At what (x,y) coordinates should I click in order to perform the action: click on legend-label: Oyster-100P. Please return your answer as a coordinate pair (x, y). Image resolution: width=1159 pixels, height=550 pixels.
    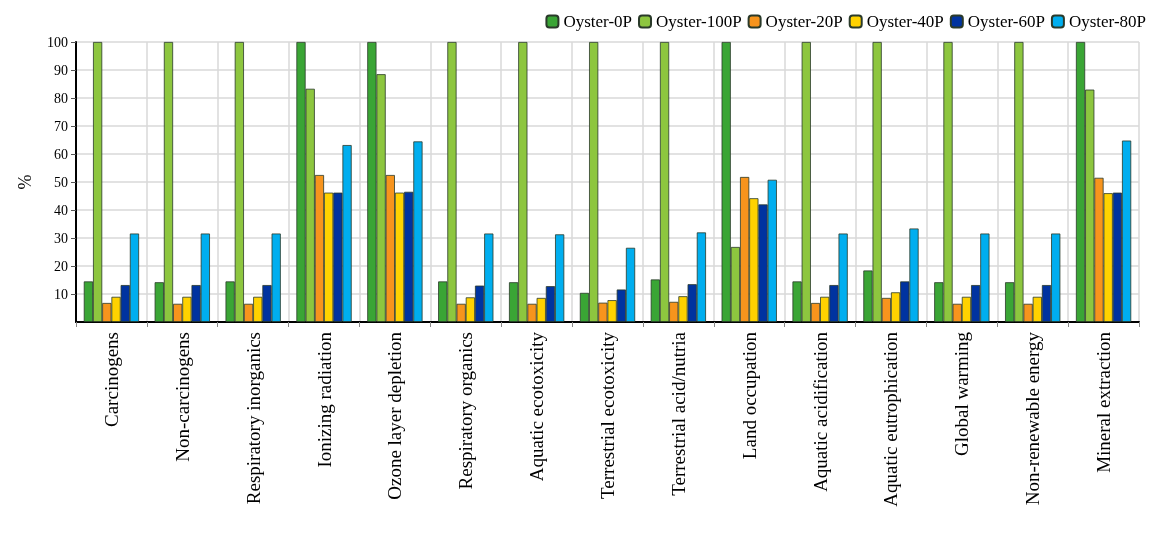
    Looking at the image, I should click on (699, 21).